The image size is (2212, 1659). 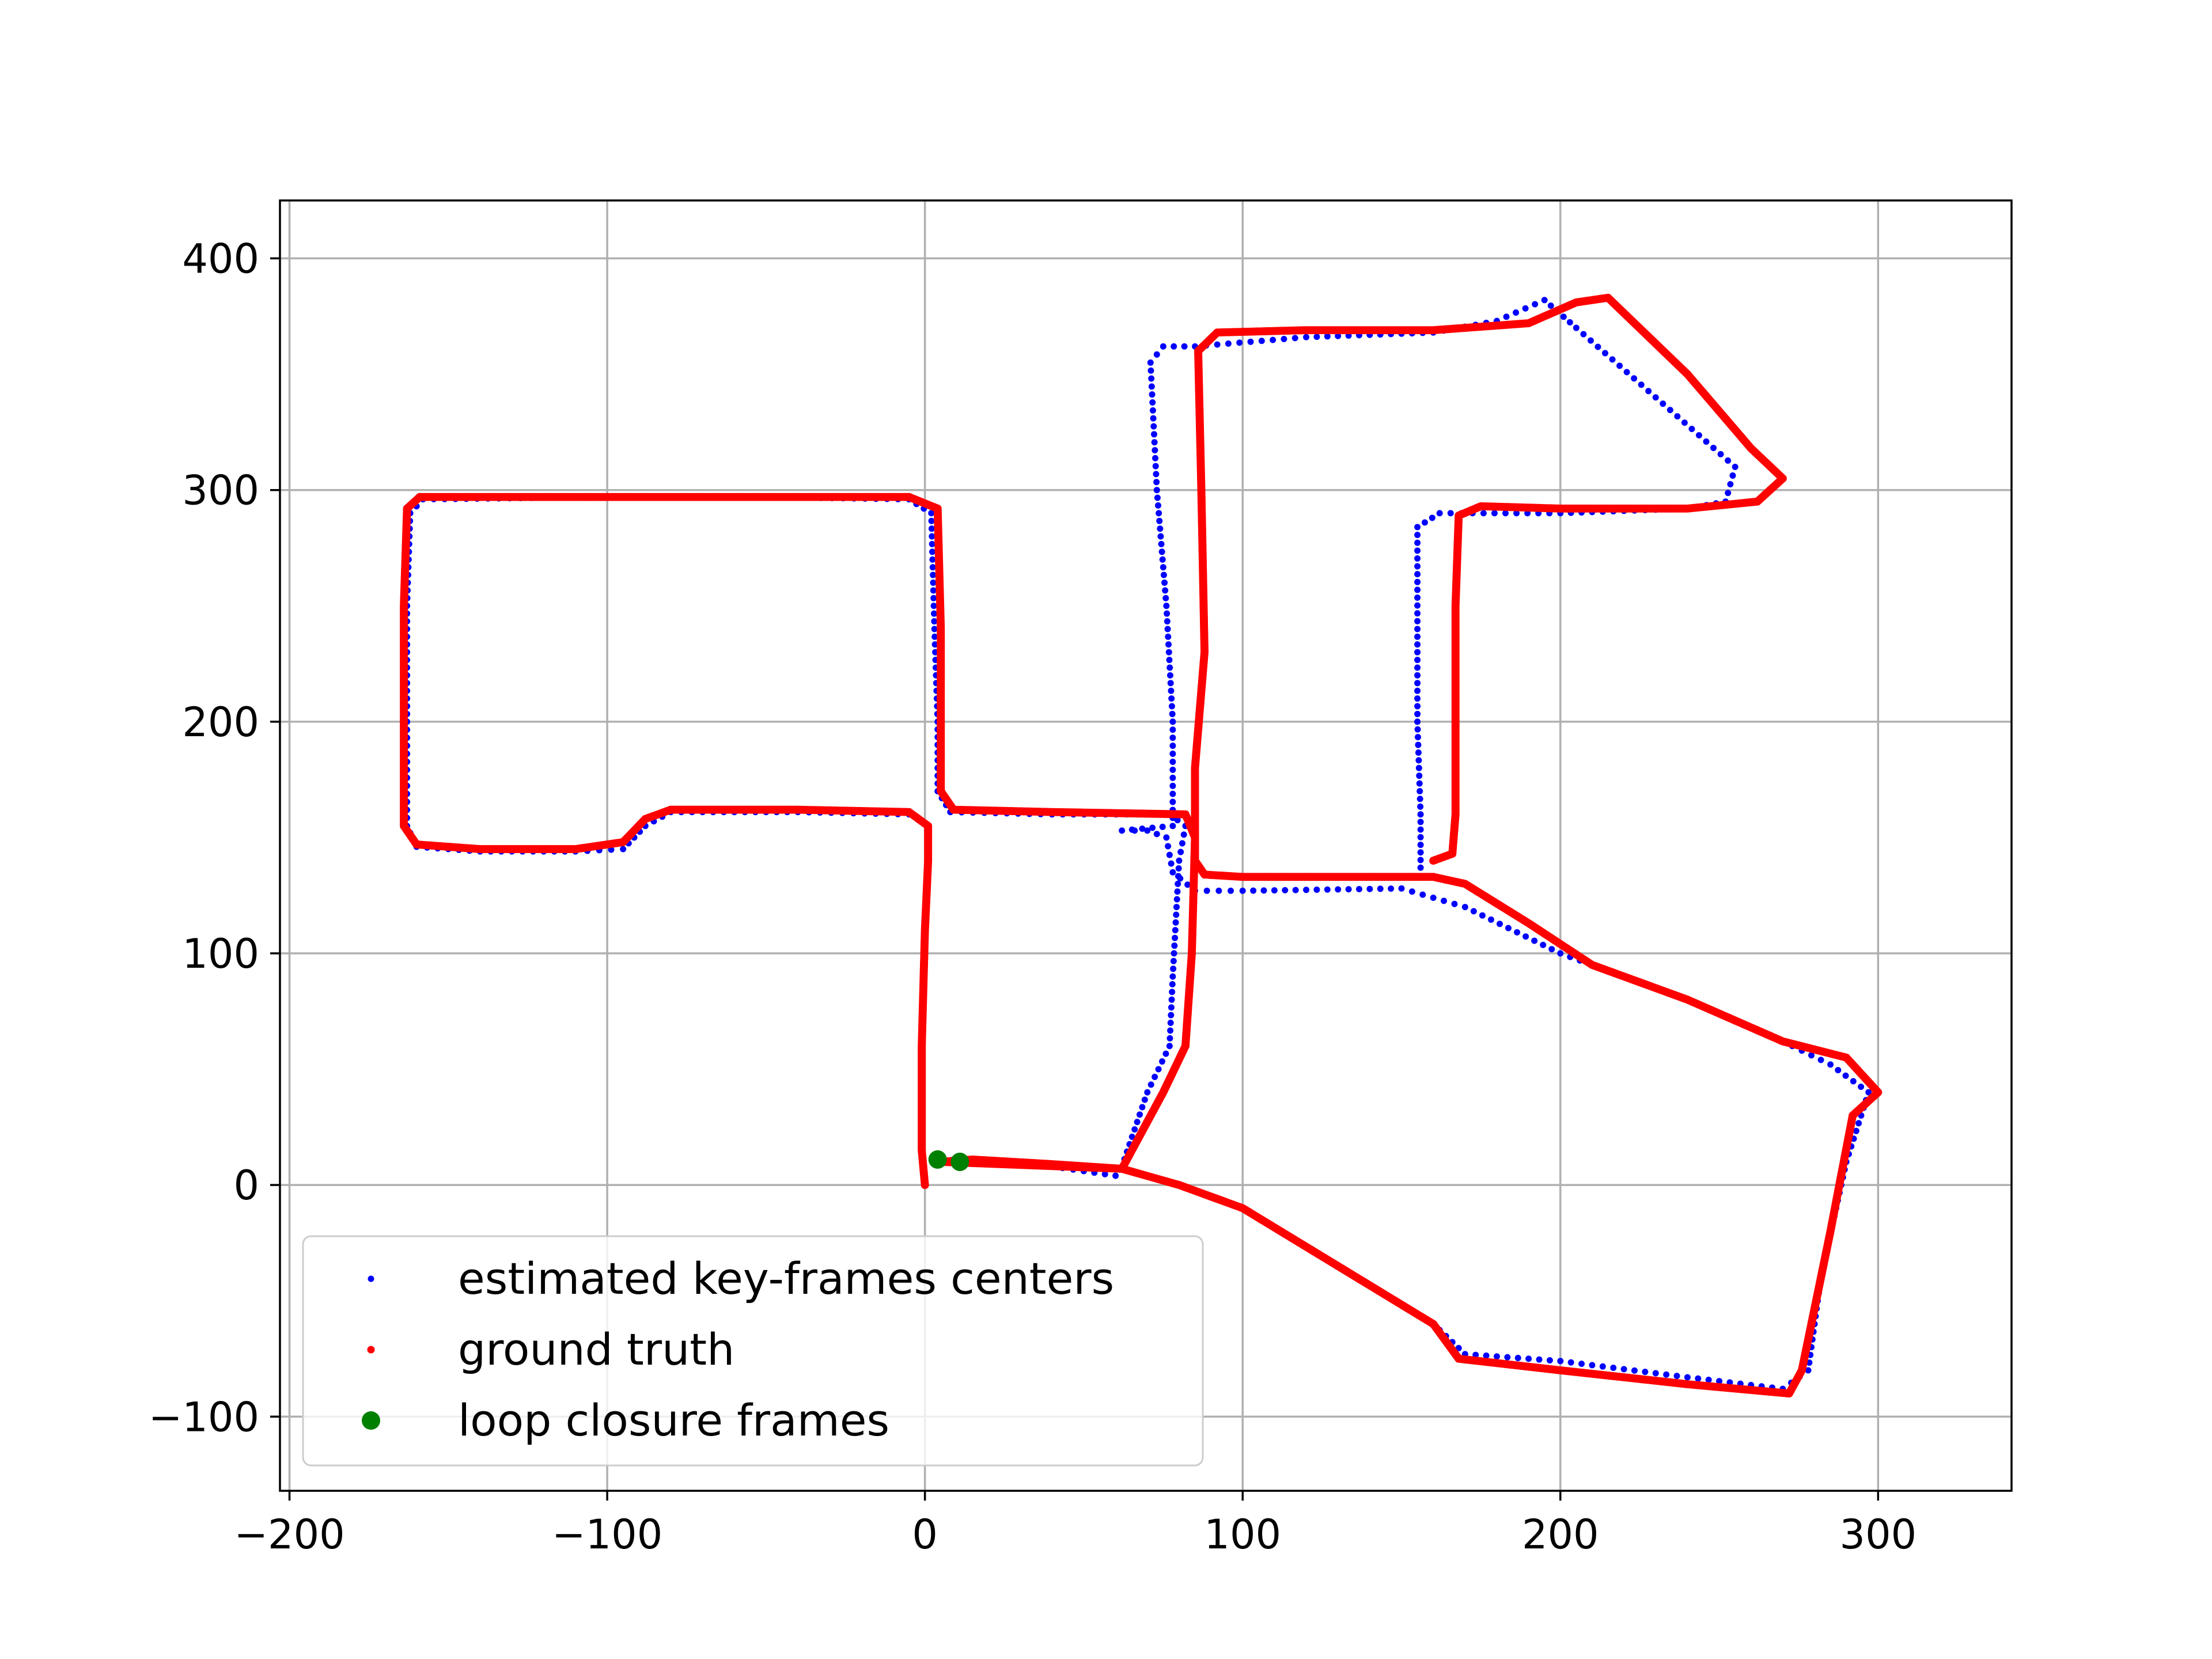 I want to click on y-tick-label: −100, so click(x=204, y=1417).